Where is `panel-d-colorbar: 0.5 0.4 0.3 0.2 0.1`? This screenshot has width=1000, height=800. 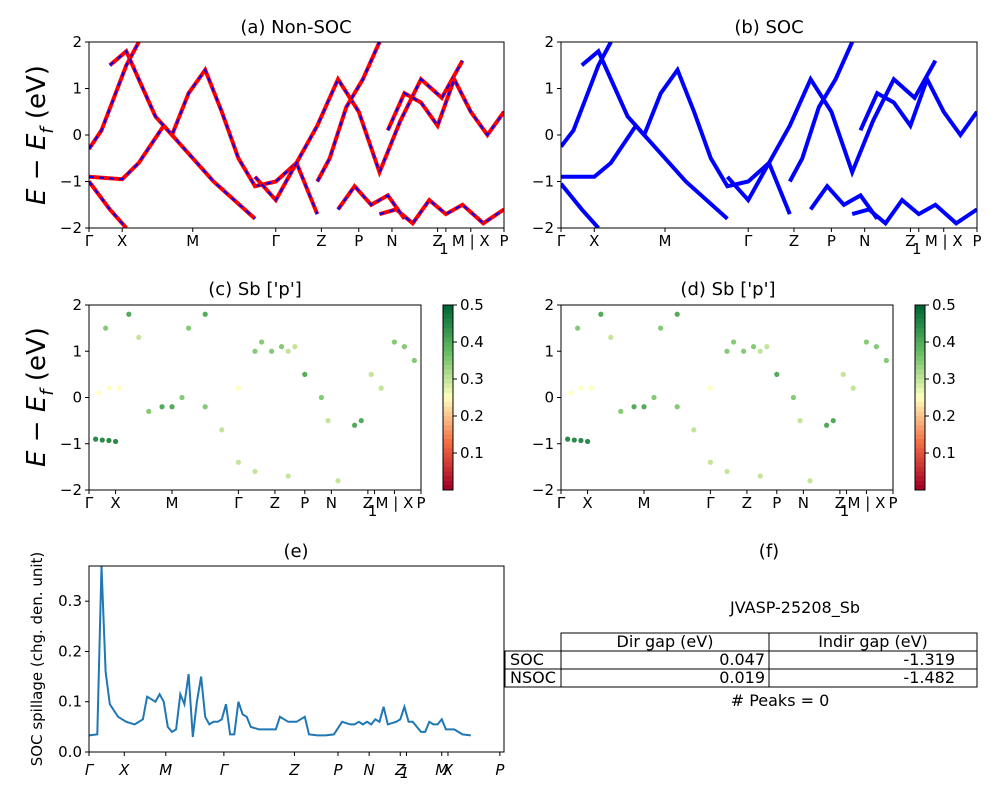
panel-d-colorbar: 0.5 0.4 0.3 0.2 0.1 is located at coordinates (935, 393).